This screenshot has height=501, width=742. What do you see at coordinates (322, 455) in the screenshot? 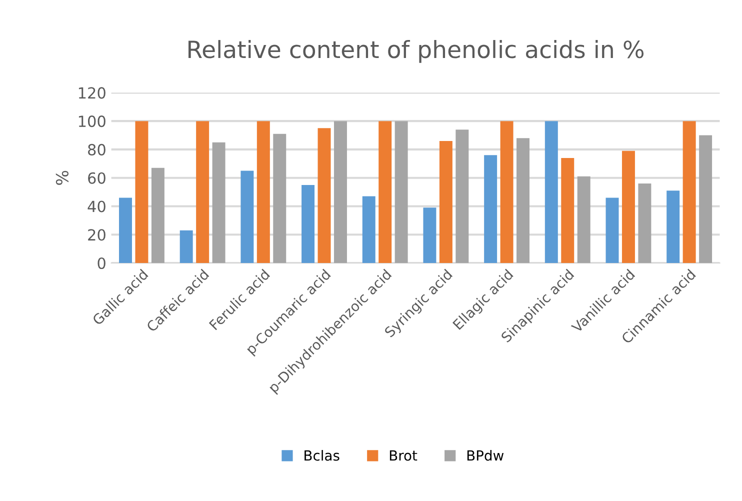
I see `legend-label: Bclas` at bounding box center [322, 455].